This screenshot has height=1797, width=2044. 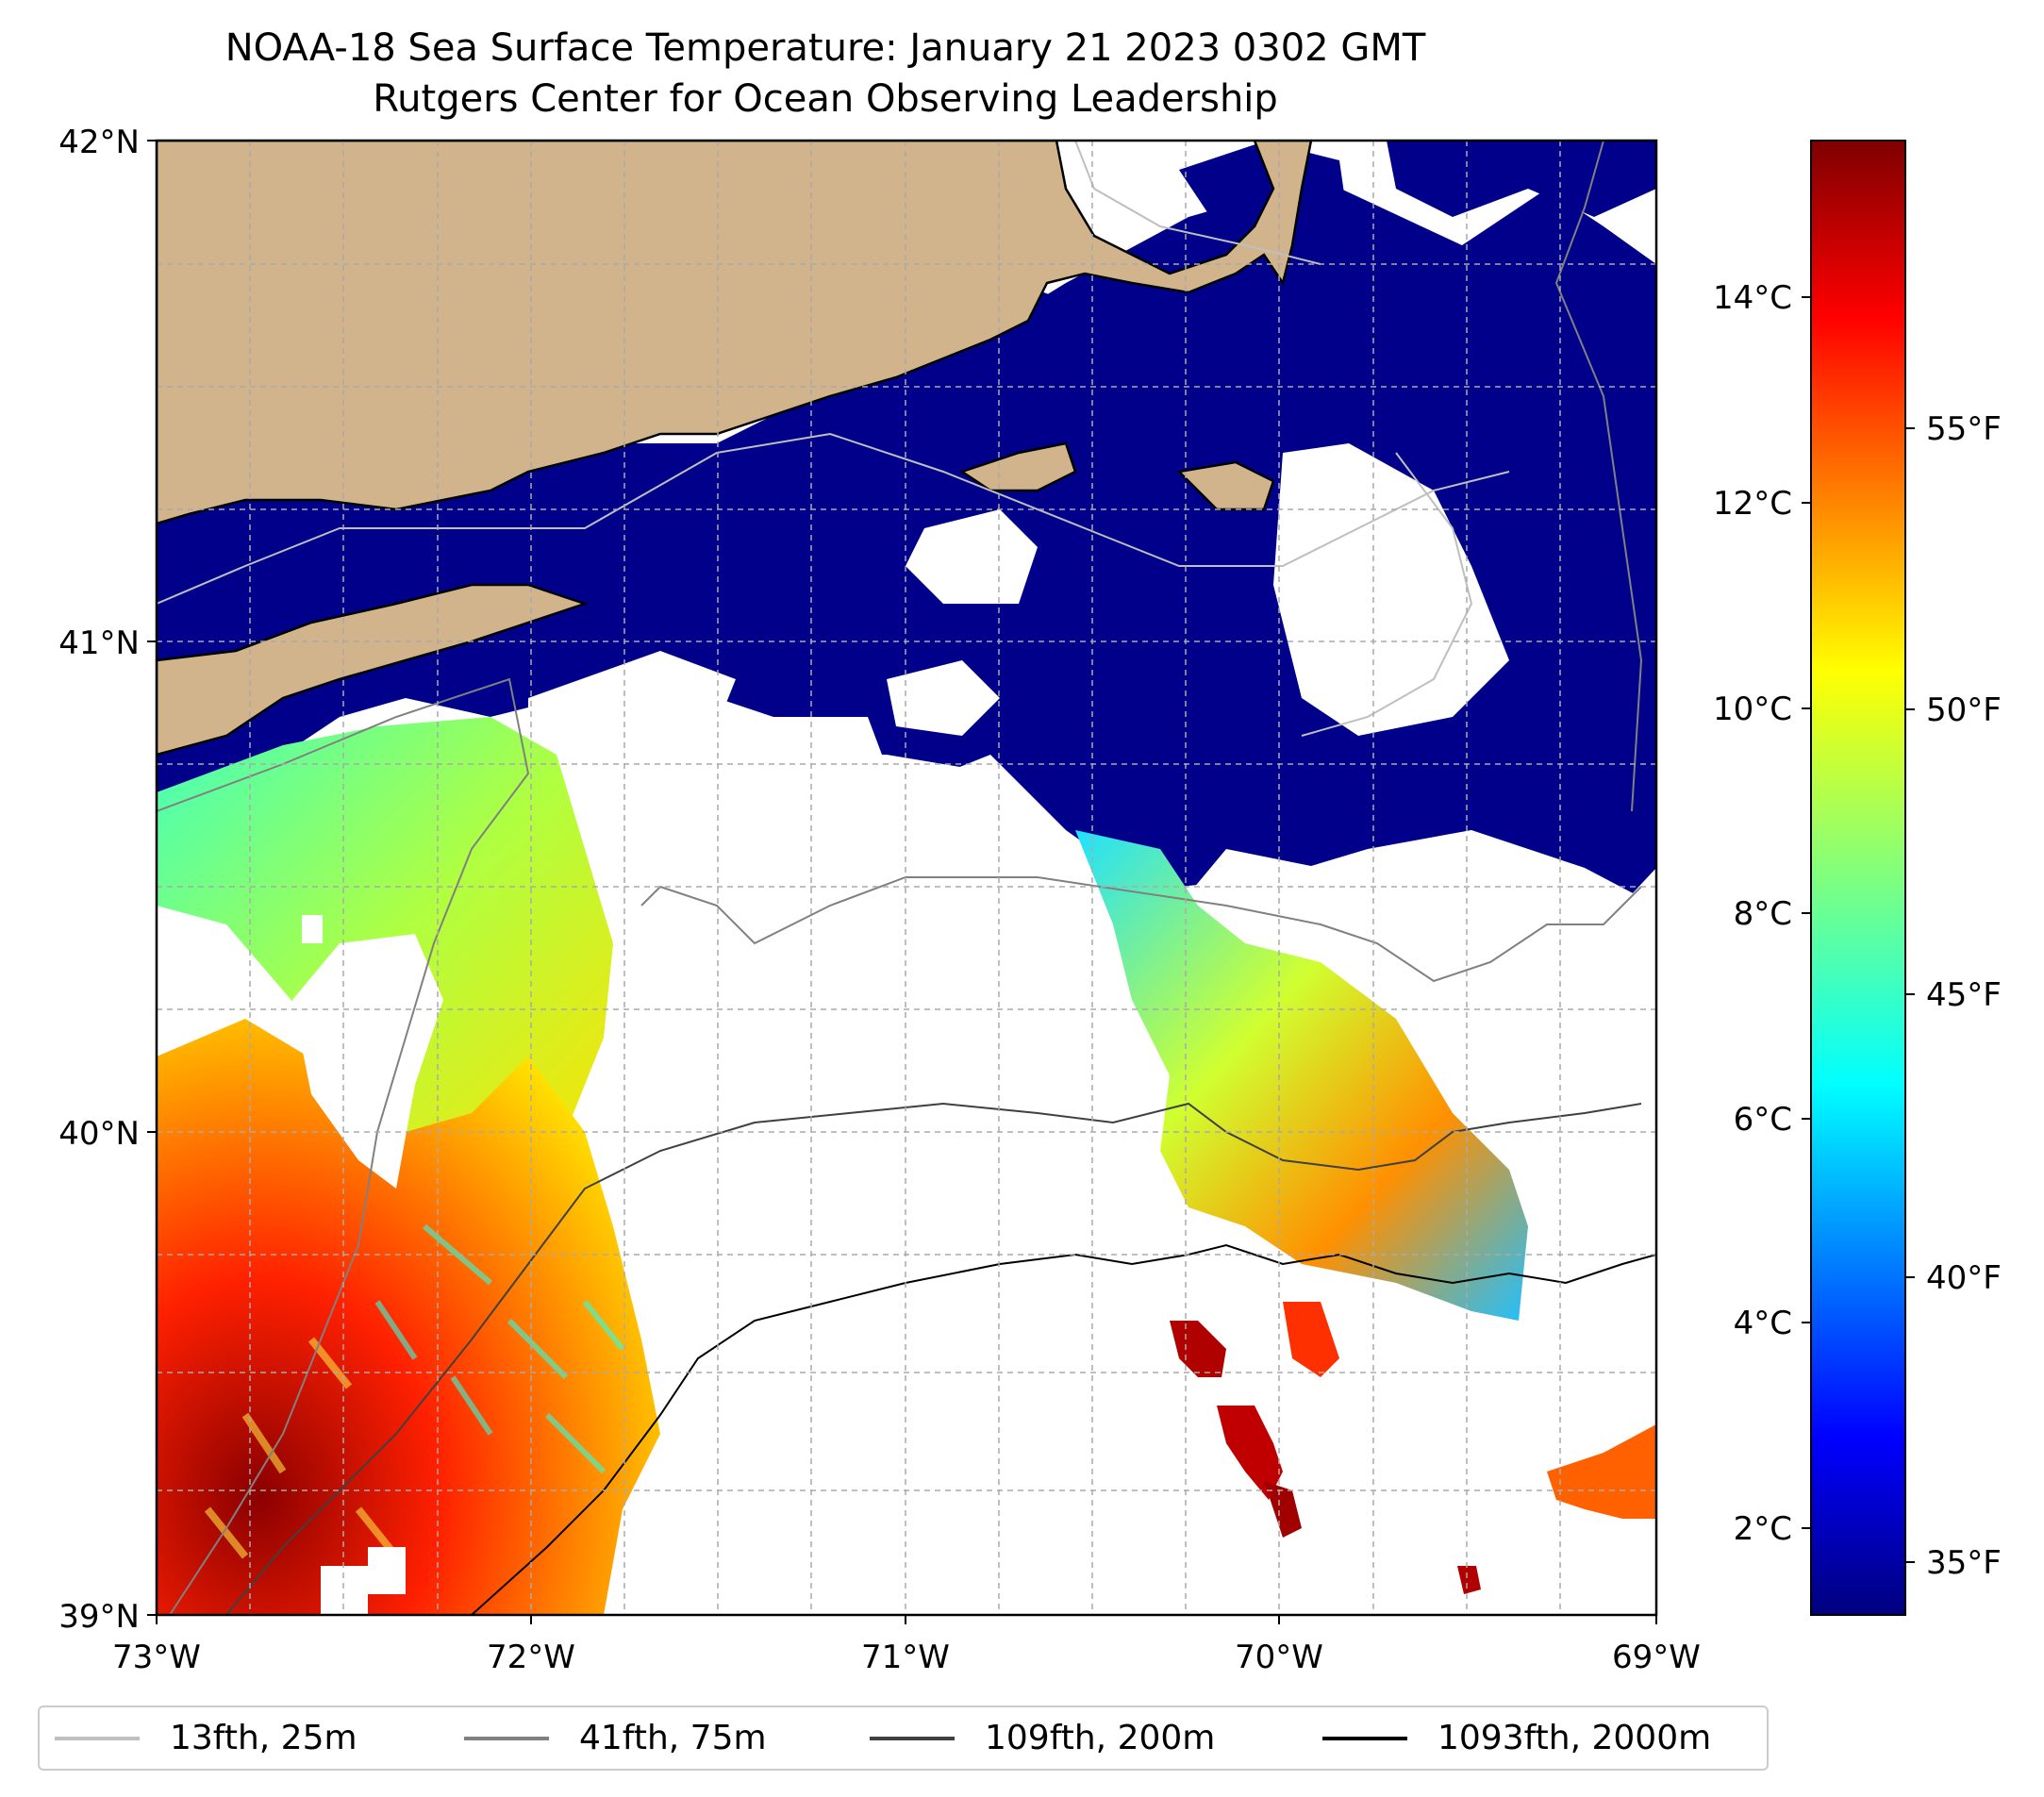 What do you see at coordinates (1763, 1529) in the screenshot?
I see `colorbar-celsius-label: 2°C` at bounding box center [1763, 1529].